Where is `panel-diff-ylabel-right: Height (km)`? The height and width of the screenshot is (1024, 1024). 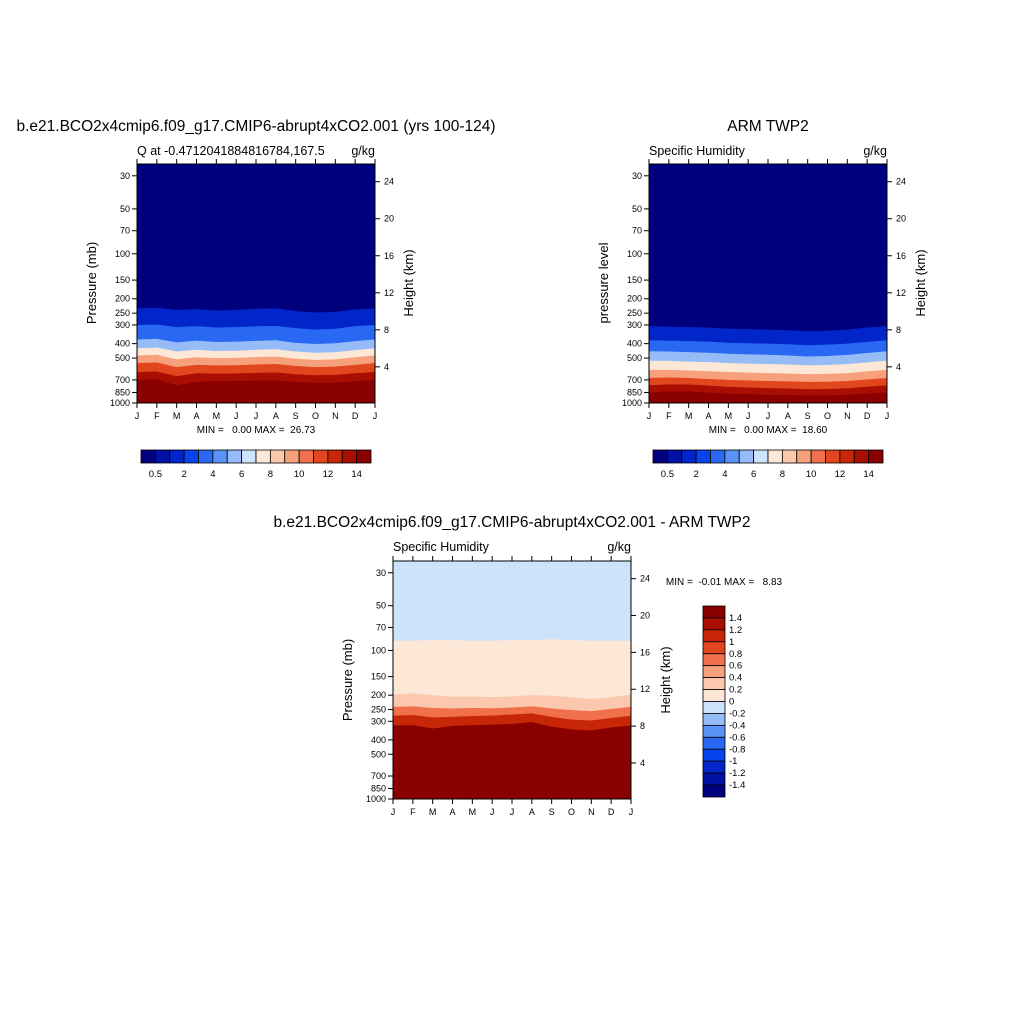 panel-diff-ylabel-right: Height (km) is located at coordinates (665, 679).